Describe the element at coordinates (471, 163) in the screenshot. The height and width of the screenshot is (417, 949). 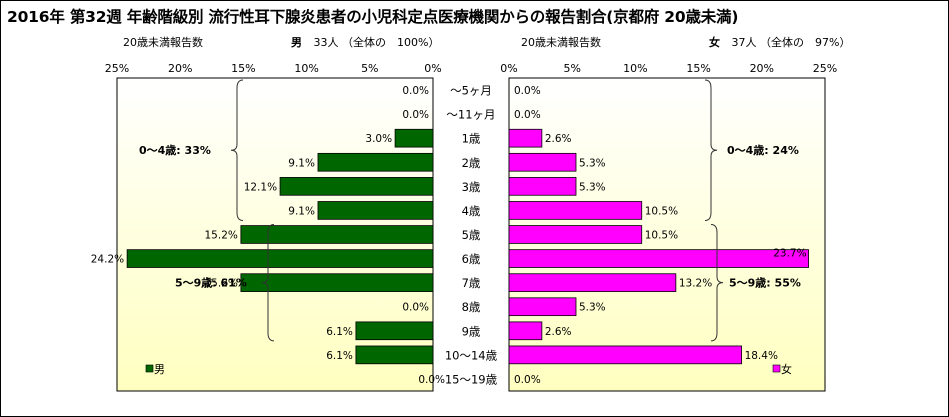
I see `category-label: 2歳` at that location.